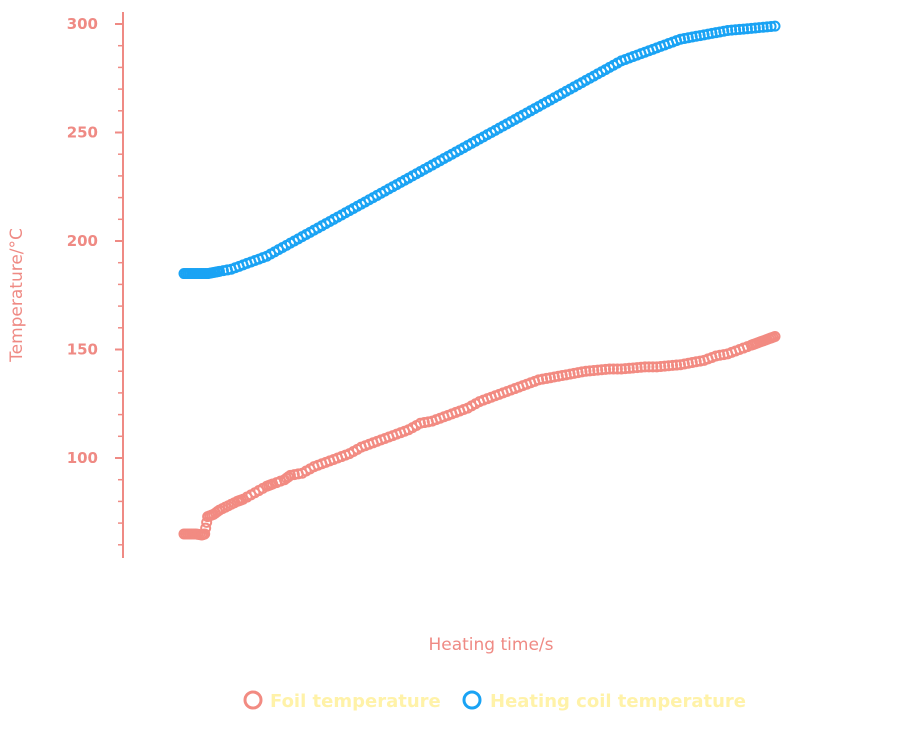 The width and height of the screenshot is (922, 730). I want to click on legend-coil-marker, so click(472, 700).